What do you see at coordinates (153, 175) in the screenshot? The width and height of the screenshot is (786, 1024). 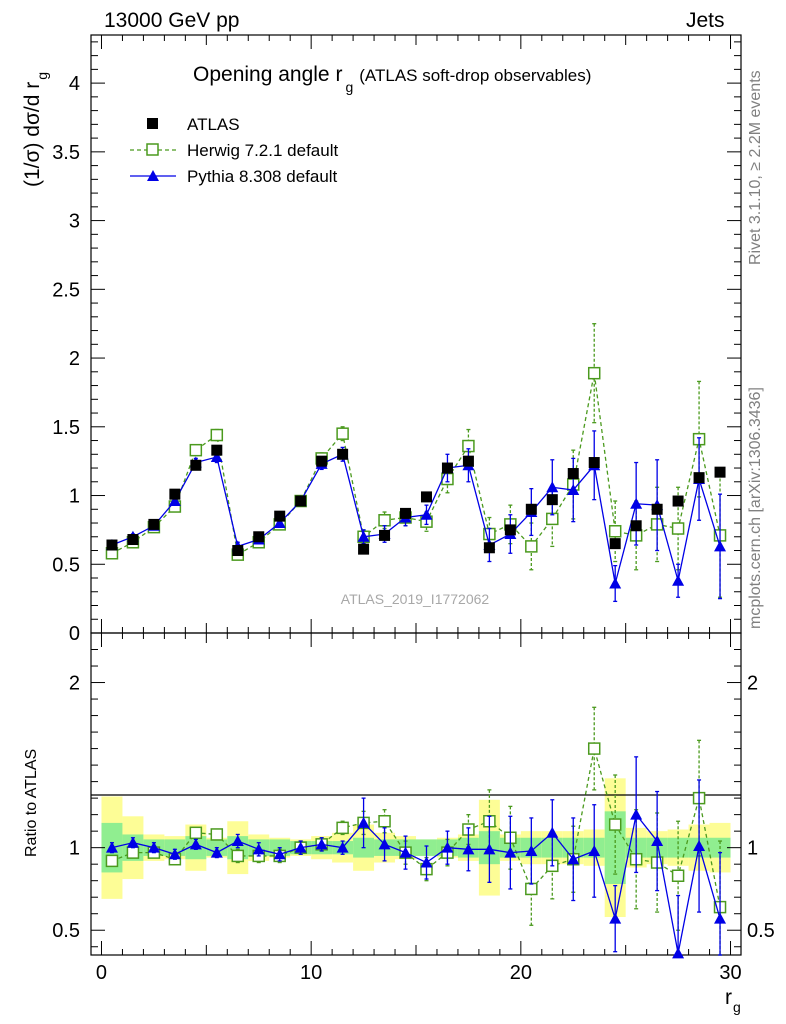 I see `legend-pythia-marker` at bounding box center [153, 175].